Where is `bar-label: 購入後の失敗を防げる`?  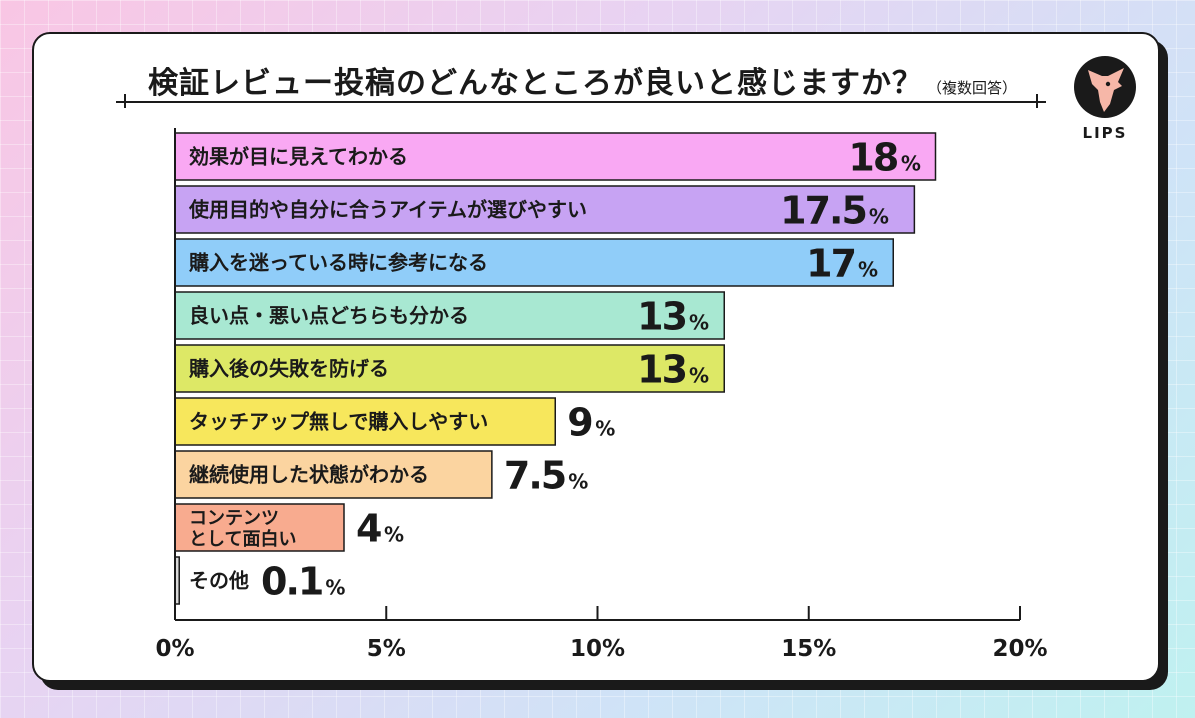
bar-label: 購入後の失敗を防げる is located at coordinates (289, 369).